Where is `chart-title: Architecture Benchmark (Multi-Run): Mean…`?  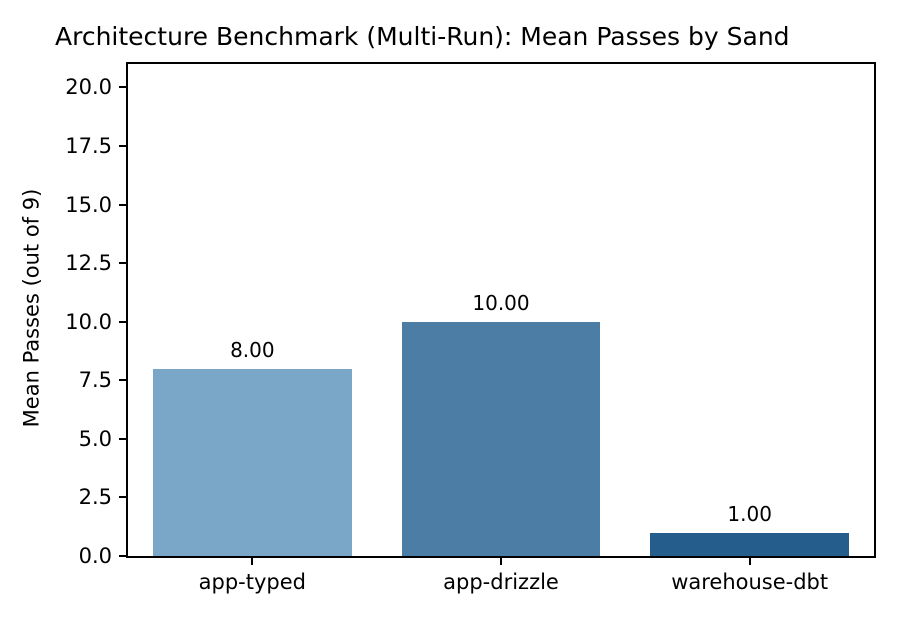 chart-title: Architecture Benchmark (Multi-Run): Mean… is located at coordinates (422, 36).